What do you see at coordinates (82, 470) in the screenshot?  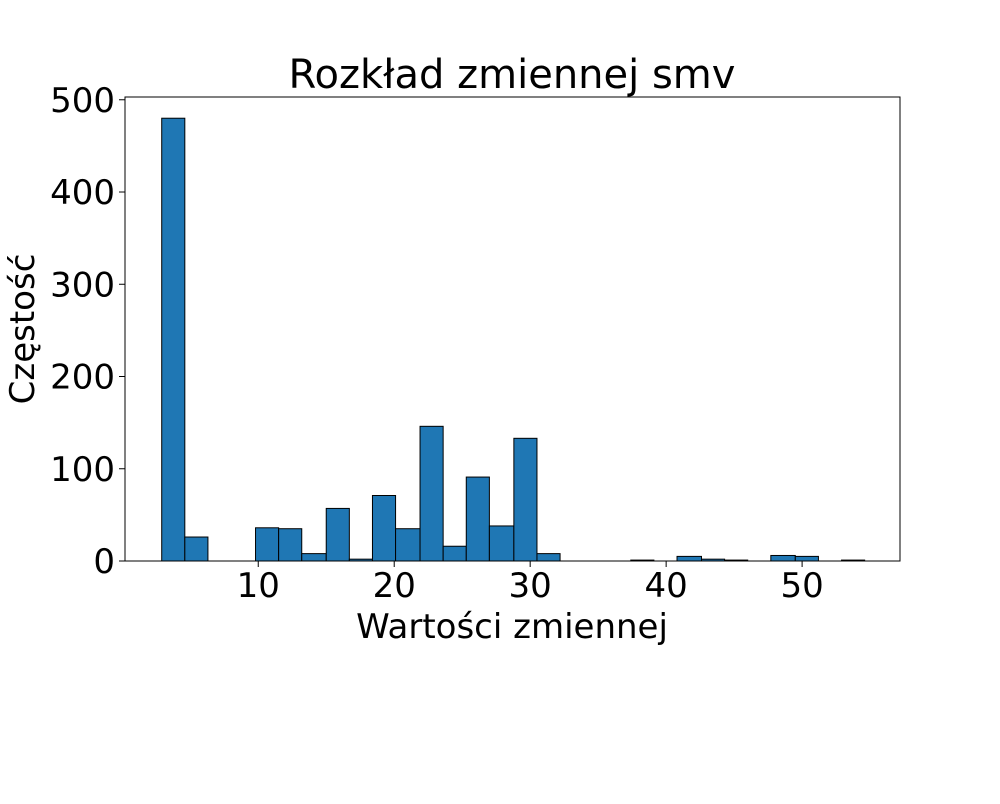 I see `y-tick-label: 100` at bounding box center [82, 470].